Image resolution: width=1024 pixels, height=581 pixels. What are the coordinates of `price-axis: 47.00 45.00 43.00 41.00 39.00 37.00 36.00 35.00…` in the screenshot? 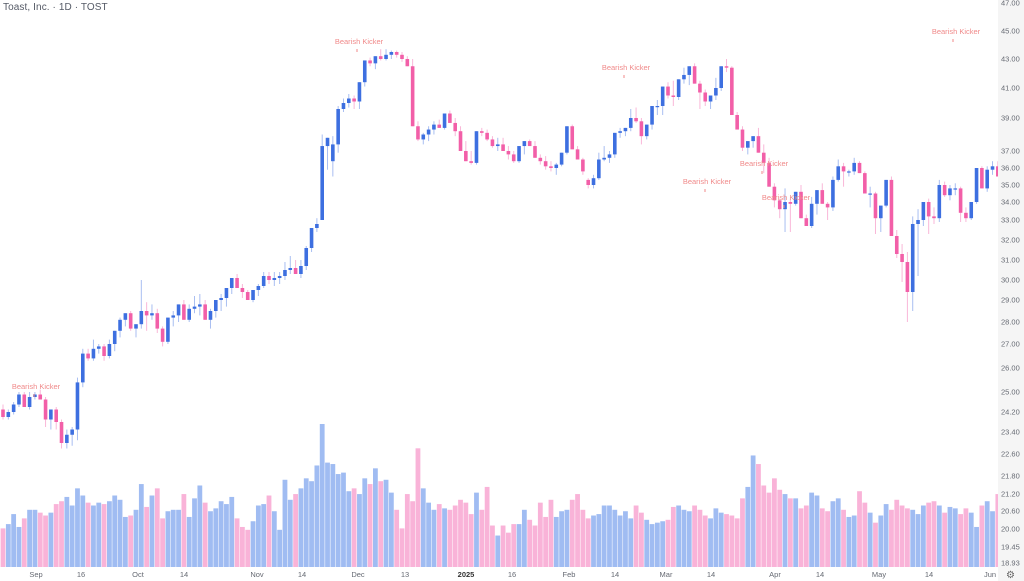 It's located at (1011, 290).